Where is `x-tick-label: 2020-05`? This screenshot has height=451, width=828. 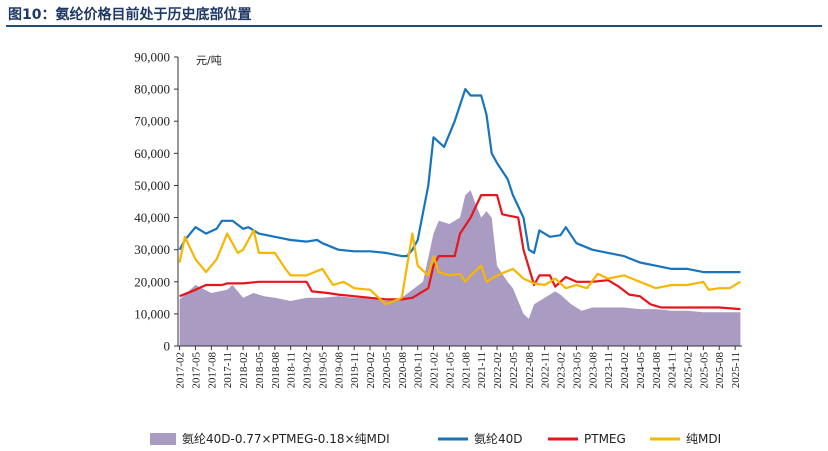 x-tick-label: 2020-05 is located at coordinates (387, 370).